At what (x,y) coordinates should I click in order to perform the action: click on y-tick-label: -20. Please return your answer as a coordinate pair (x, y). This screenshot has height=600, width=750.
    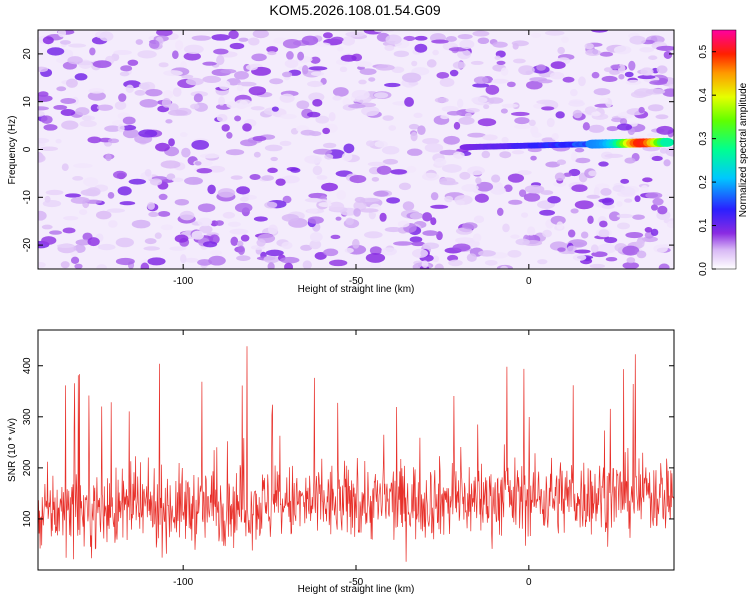
    Looking at the image, I should click on (27, 244).